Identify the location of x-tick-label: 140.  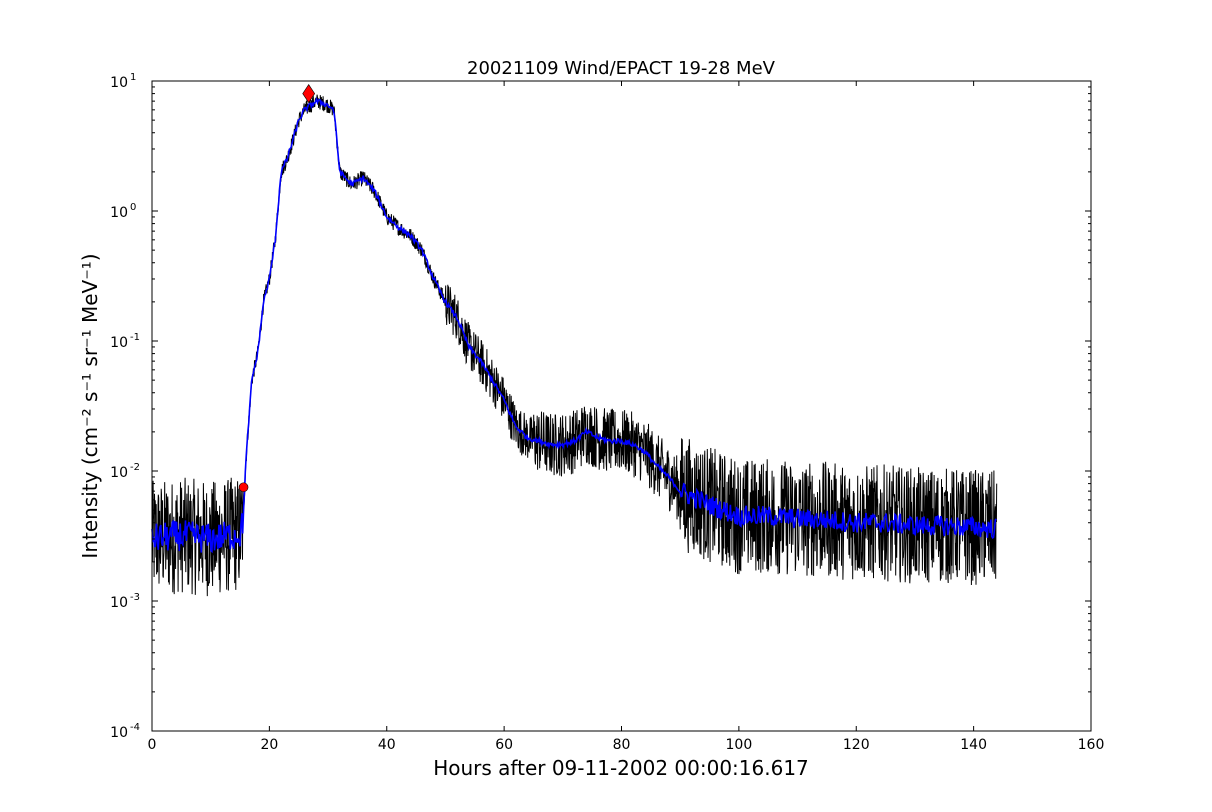
(973, 745).